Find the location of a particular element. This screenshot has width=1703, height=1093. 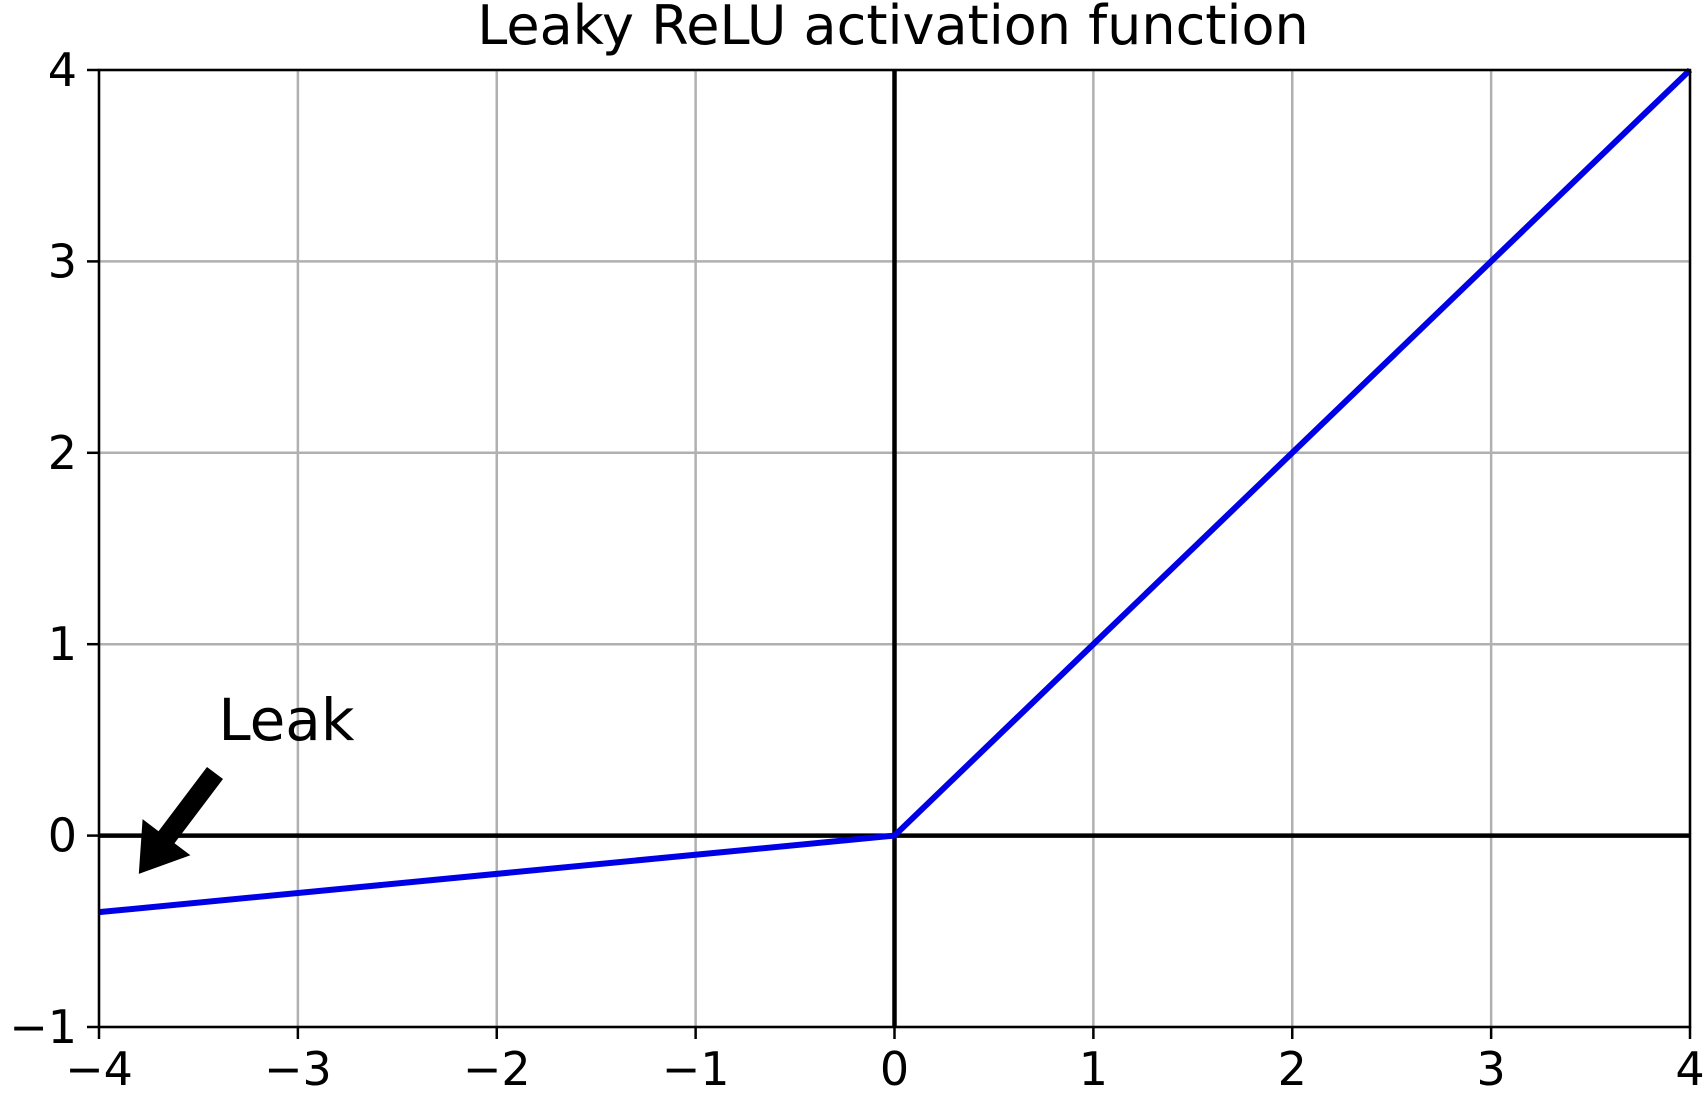

annotation-leak-label: Leak is located at coordinates (286, 720).